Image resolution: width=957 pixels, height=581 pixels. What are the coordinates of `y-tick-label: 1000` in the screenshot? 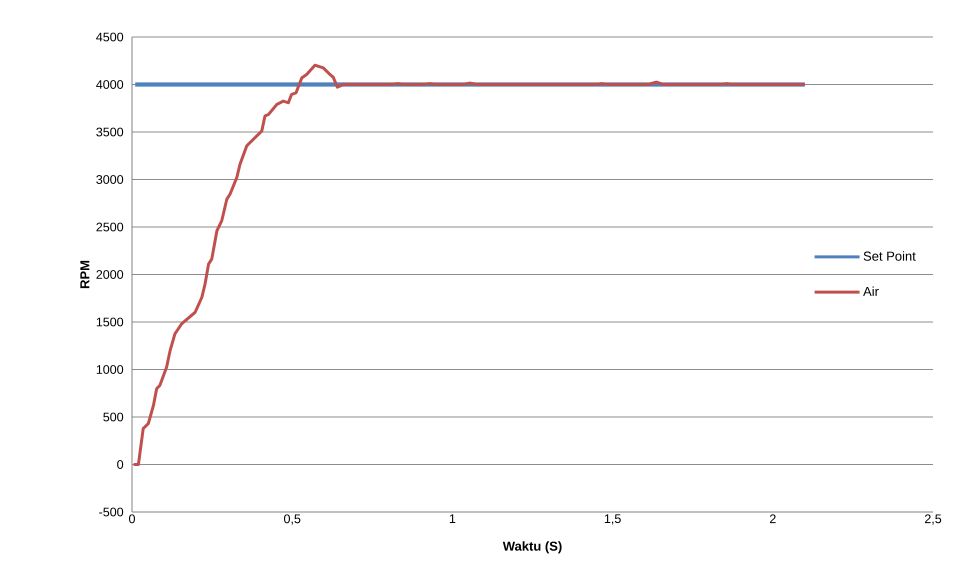 It's located at (110, 369).